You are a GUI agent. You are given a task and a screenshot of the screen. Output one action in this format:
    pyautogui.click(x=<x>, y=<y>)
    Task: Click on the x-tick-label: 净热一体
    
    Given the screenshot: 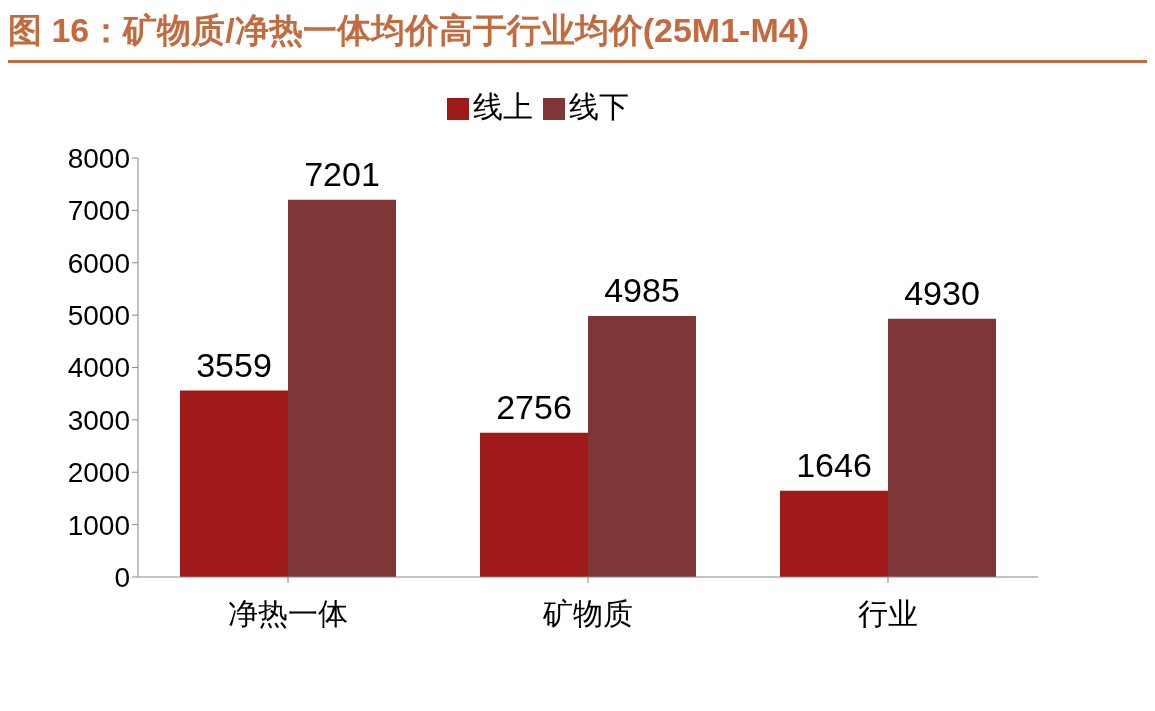 What is the action you would take?
    pyautogui.click(x=288, y=614)
    